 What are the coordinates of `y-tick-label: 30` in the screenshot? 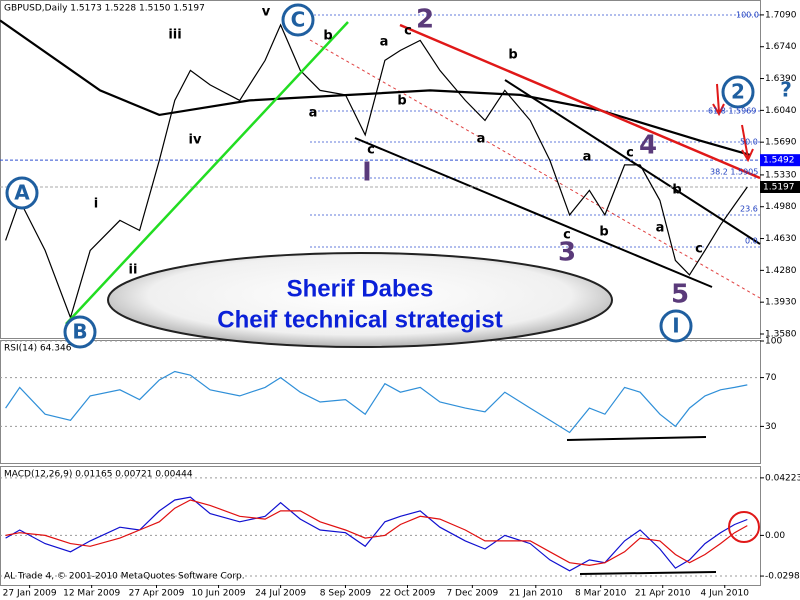 It's located at (771, 427).